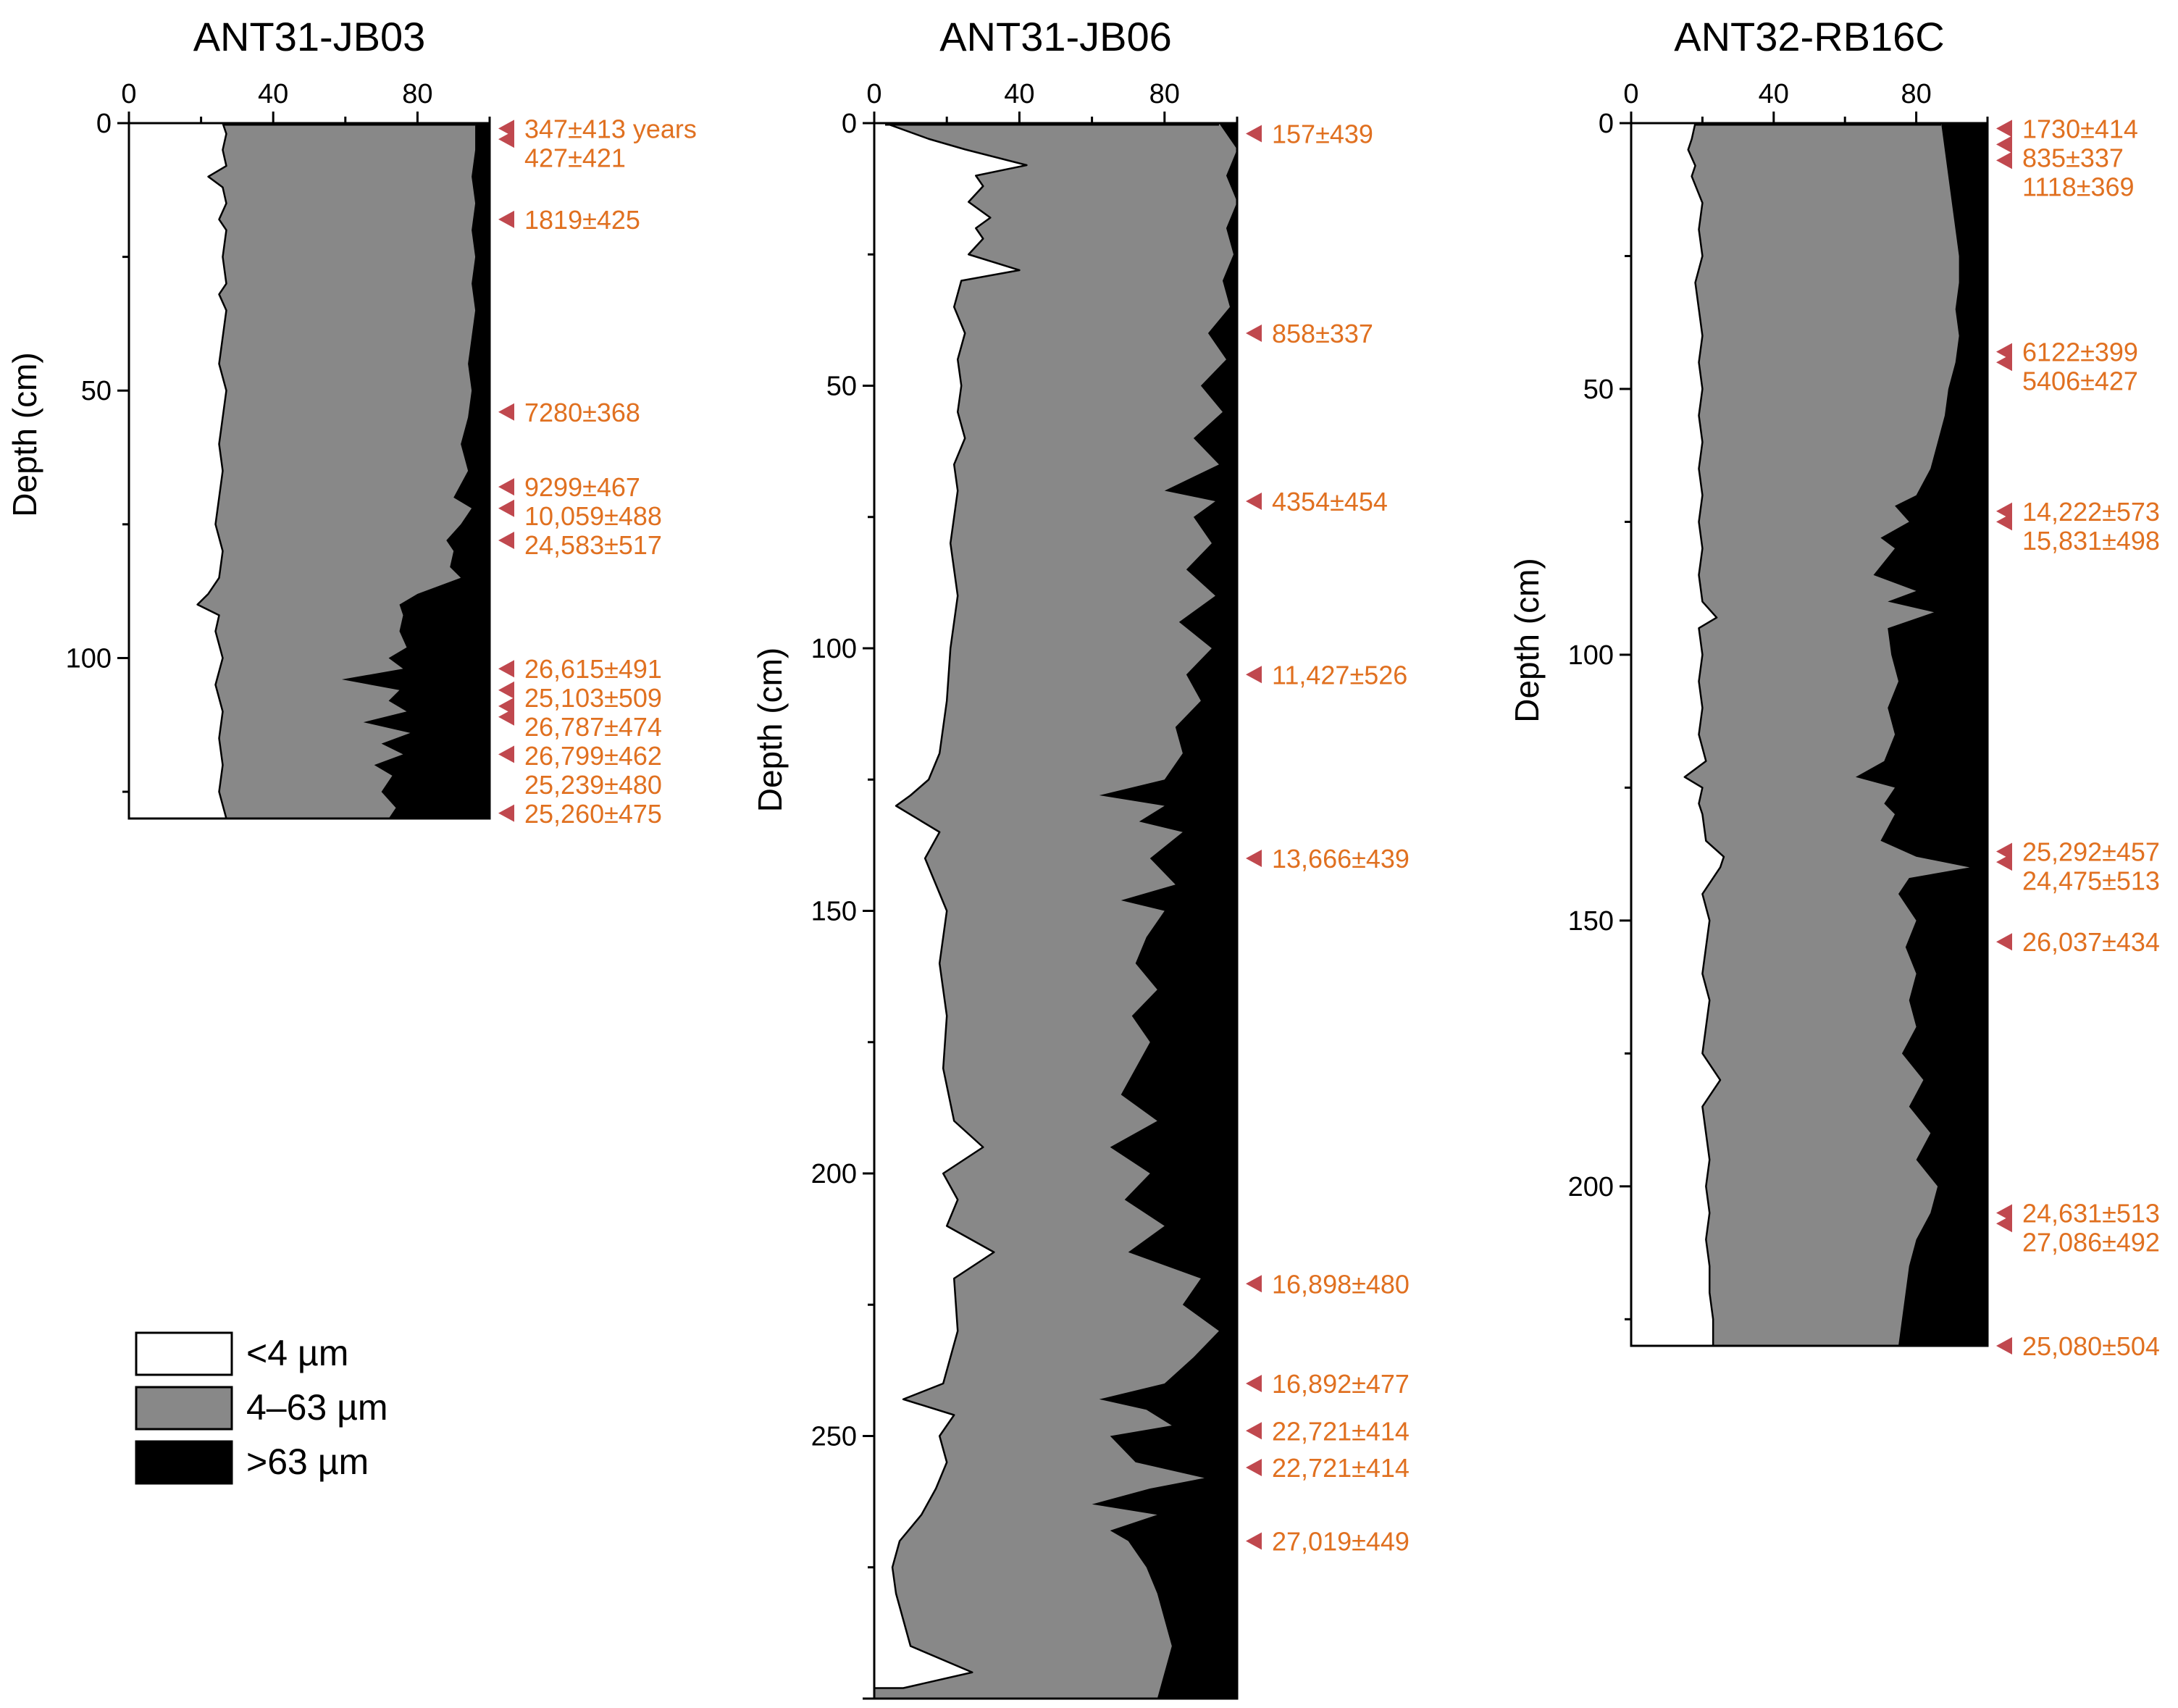  I want to click on date-label: 25,103±509, so click(593, 698).